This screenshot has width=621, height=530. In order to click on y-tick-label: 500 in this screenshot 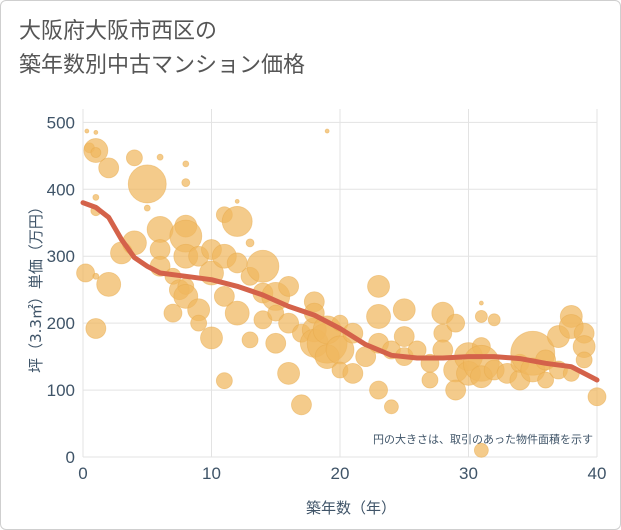, I will do `click(61, 122)`.